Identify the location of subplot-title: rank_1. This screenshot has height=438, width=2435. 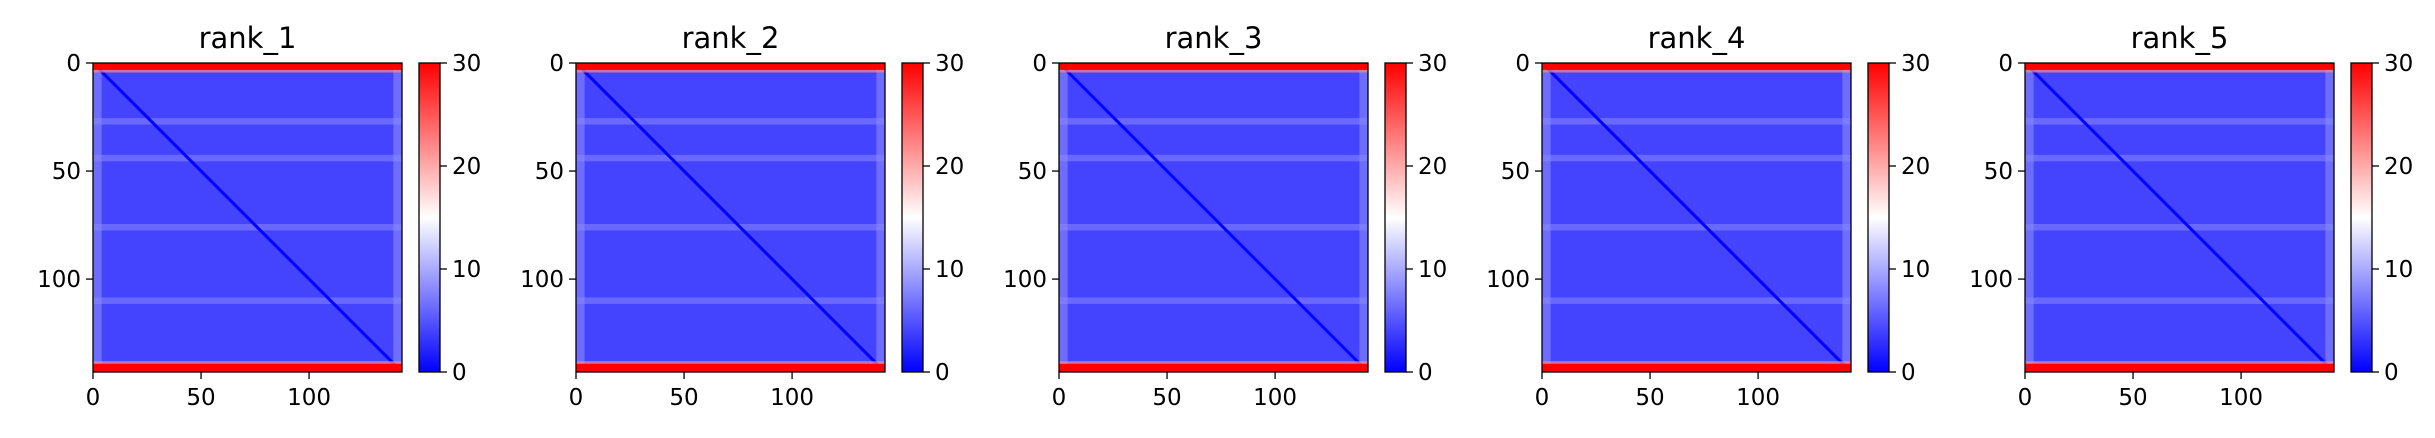
(248, 38).